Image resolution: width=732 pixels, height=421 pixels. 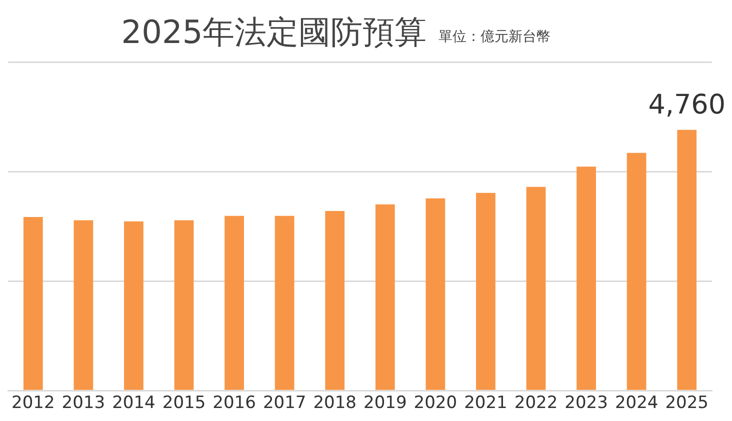 What do you see at coordinates (33, 403) in the screenshot?
I see `x-tick-label: 2012` at bounding box center [33, 403].